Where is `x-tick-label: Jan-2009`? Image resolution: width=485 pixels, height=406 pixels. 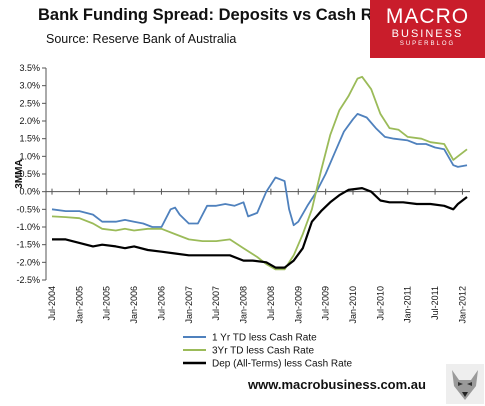 x-tick-label: Jan-2009 is located at coordinates (298, 305).